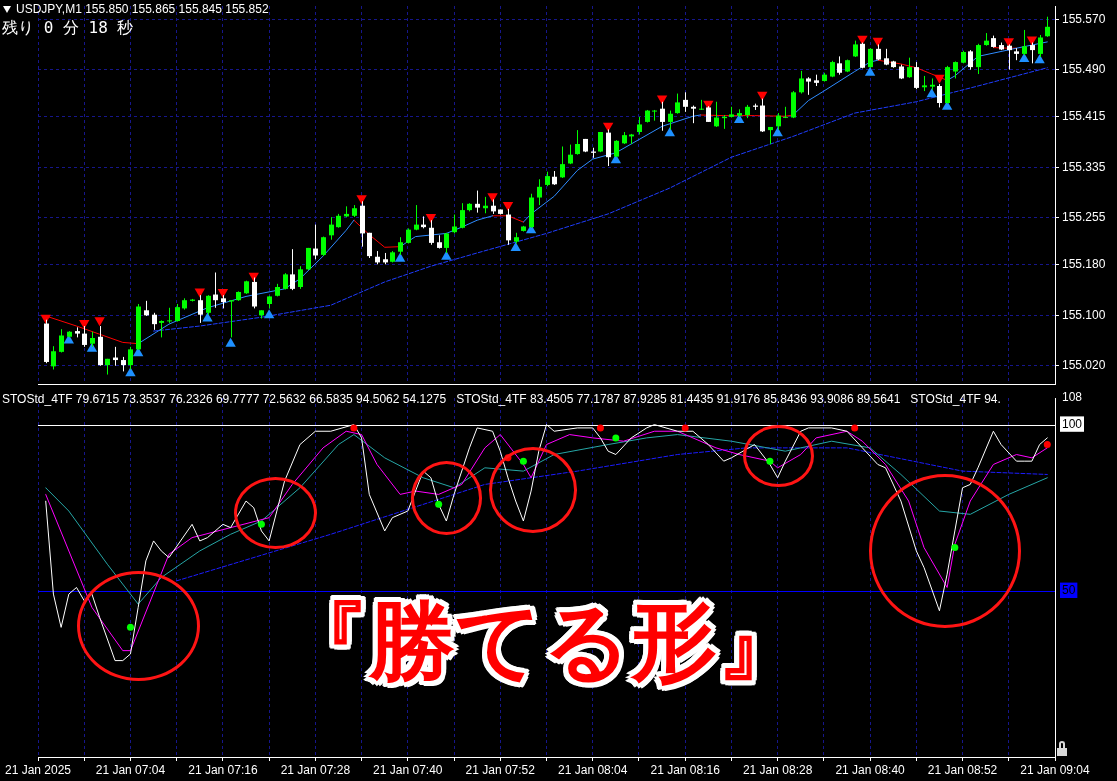 The width and height of the screenshot is (1117, 781). I want to click on x-tick-label: 21 Jan 08:40, so click(870, 769).